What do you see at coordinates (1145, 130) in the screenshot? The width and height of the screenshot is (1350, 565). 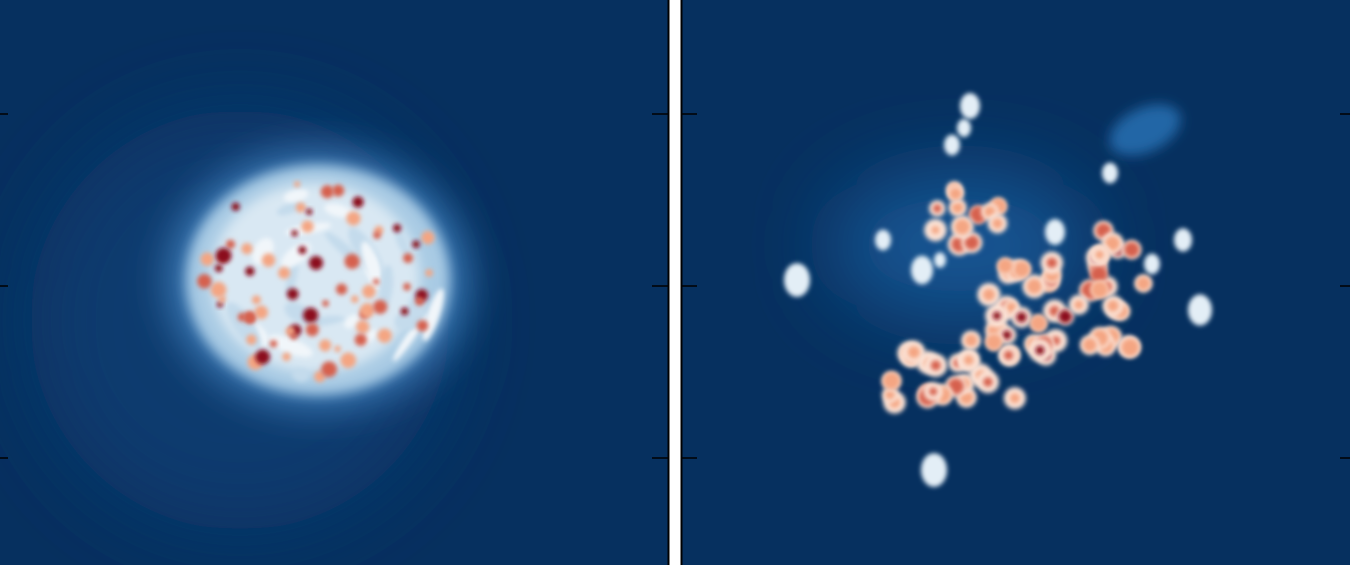 I see `diffuse-cloud` at bounding box center [1145, 130].